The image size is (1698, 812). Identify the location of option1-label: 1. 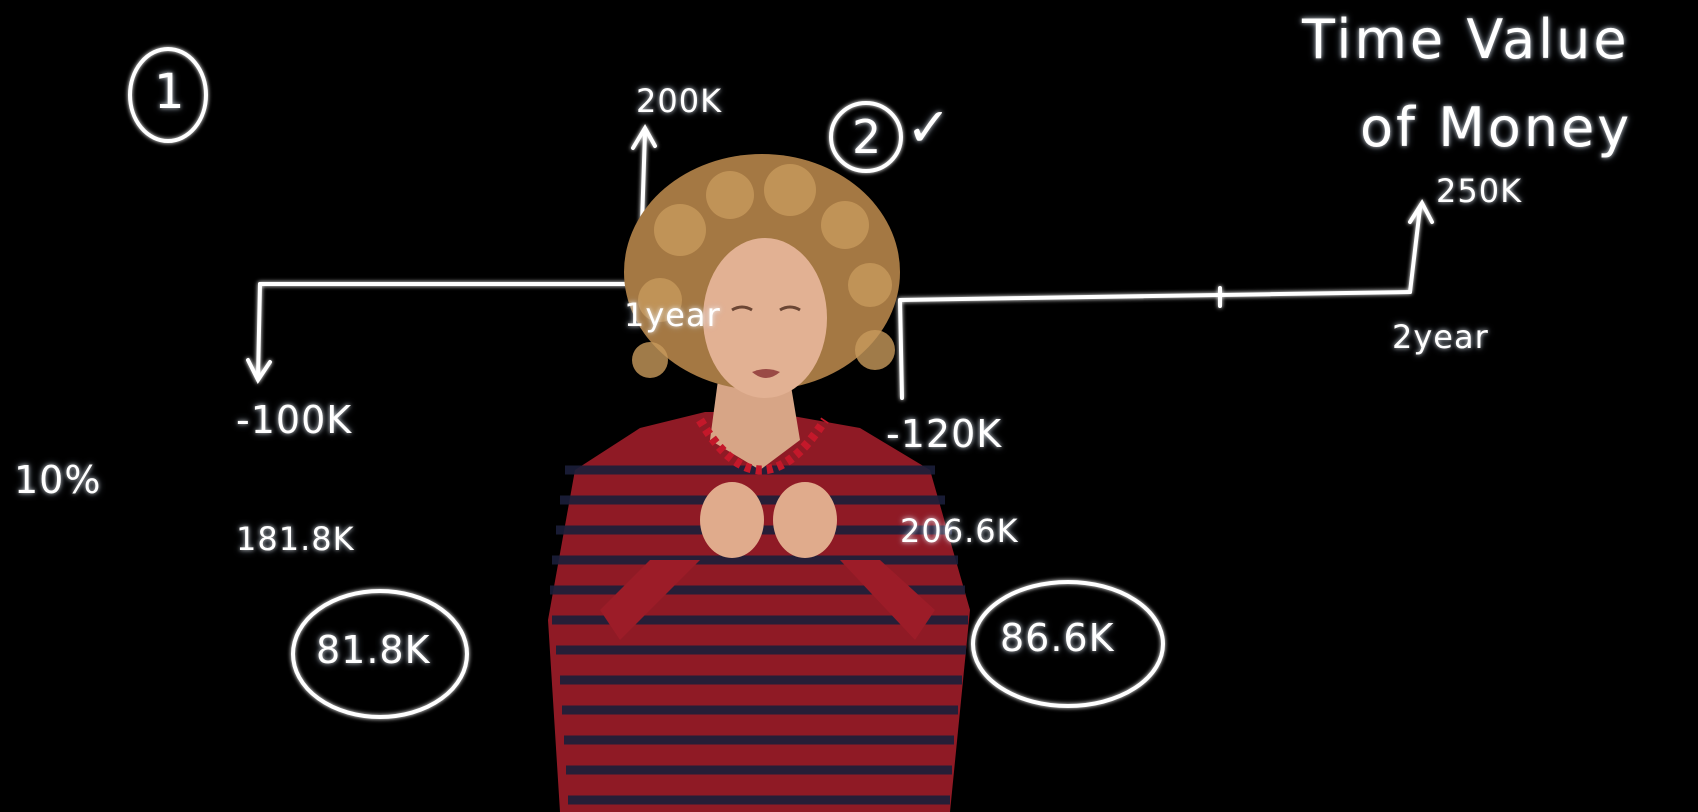
(170, 92).